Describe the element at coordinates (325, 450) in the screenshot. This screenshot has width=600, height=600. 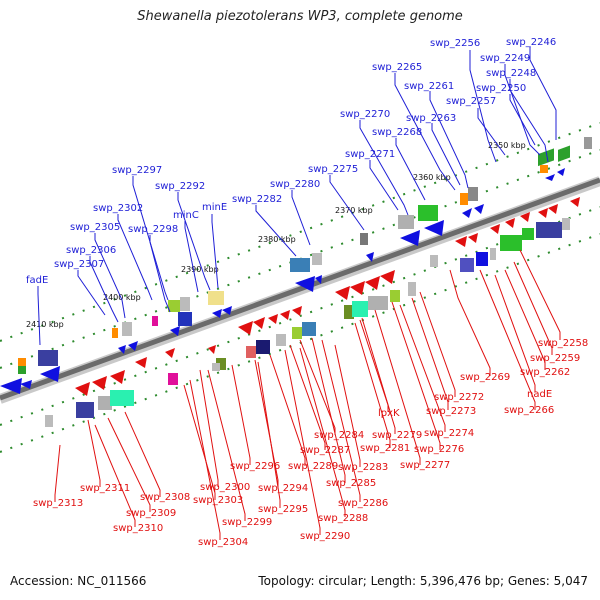
I see `gene-label-swp-2287: swp_2287` at that location.